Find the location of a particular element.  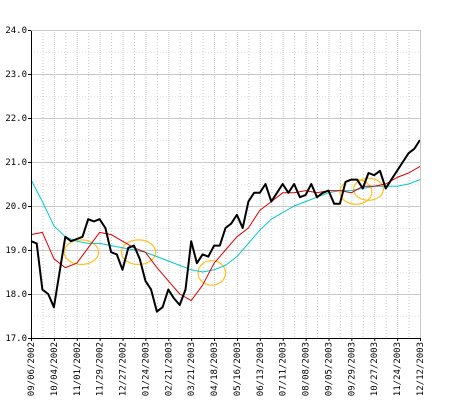

x-tick-label: 07/11/2003 is located at coordinates (284, 369).